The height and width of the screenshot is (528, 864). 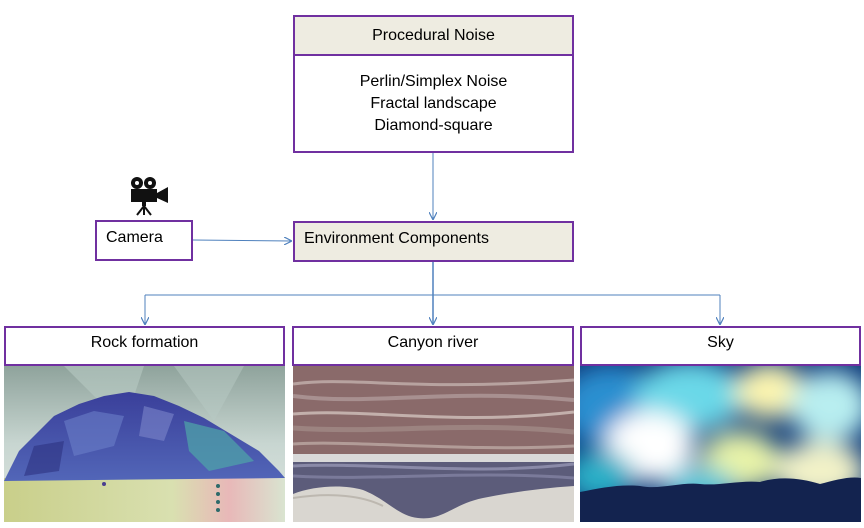 I want to click on noise-item: Perlin/Simplex Noise, so click(x=433, y=81).